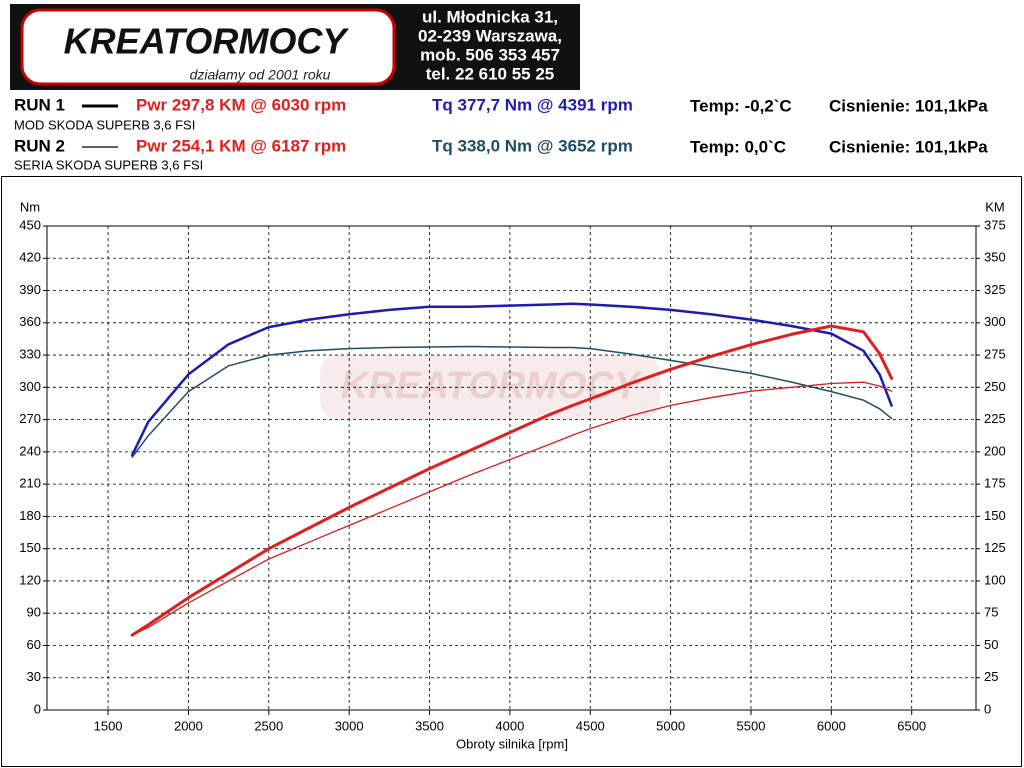 Image resolution: width=1024 pixels, height=768 pixels. What do you see at coordinates (490, 16) in the screenshot?
I see `address-line: ul. Młodnicka 31,` at bounding box center [490, 16].